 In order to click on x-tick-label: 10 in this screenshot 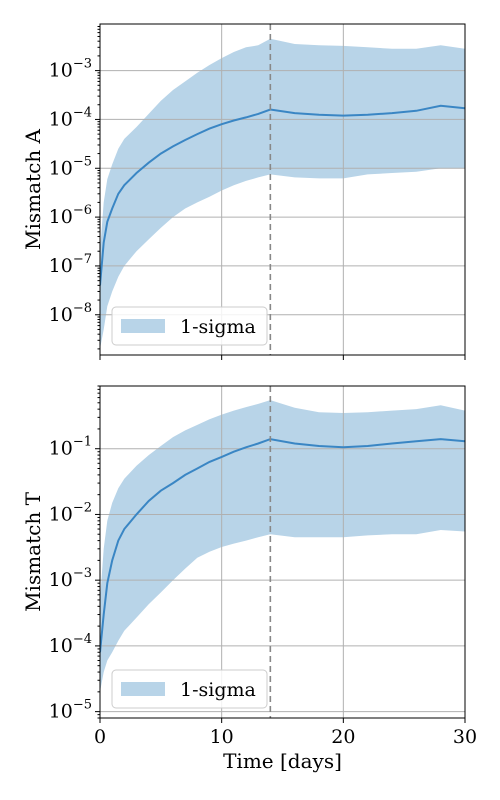, I will do `click(222, 737)`.